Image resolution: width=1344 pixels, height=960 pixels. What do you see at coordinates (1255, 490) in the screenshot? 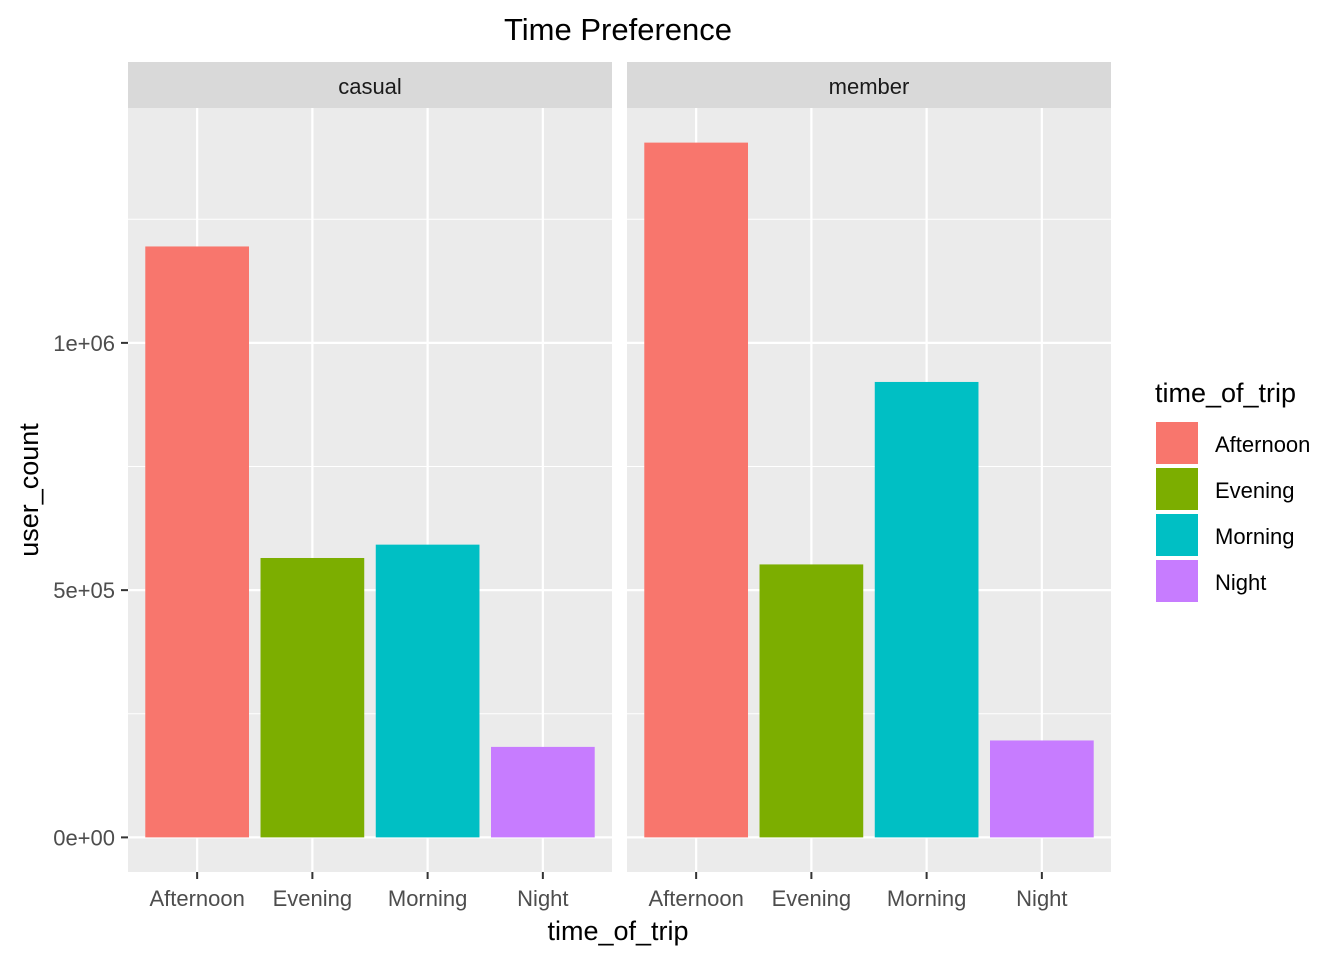
I see `legend-label-evening: Evening` at bounding box center [1255, 490].